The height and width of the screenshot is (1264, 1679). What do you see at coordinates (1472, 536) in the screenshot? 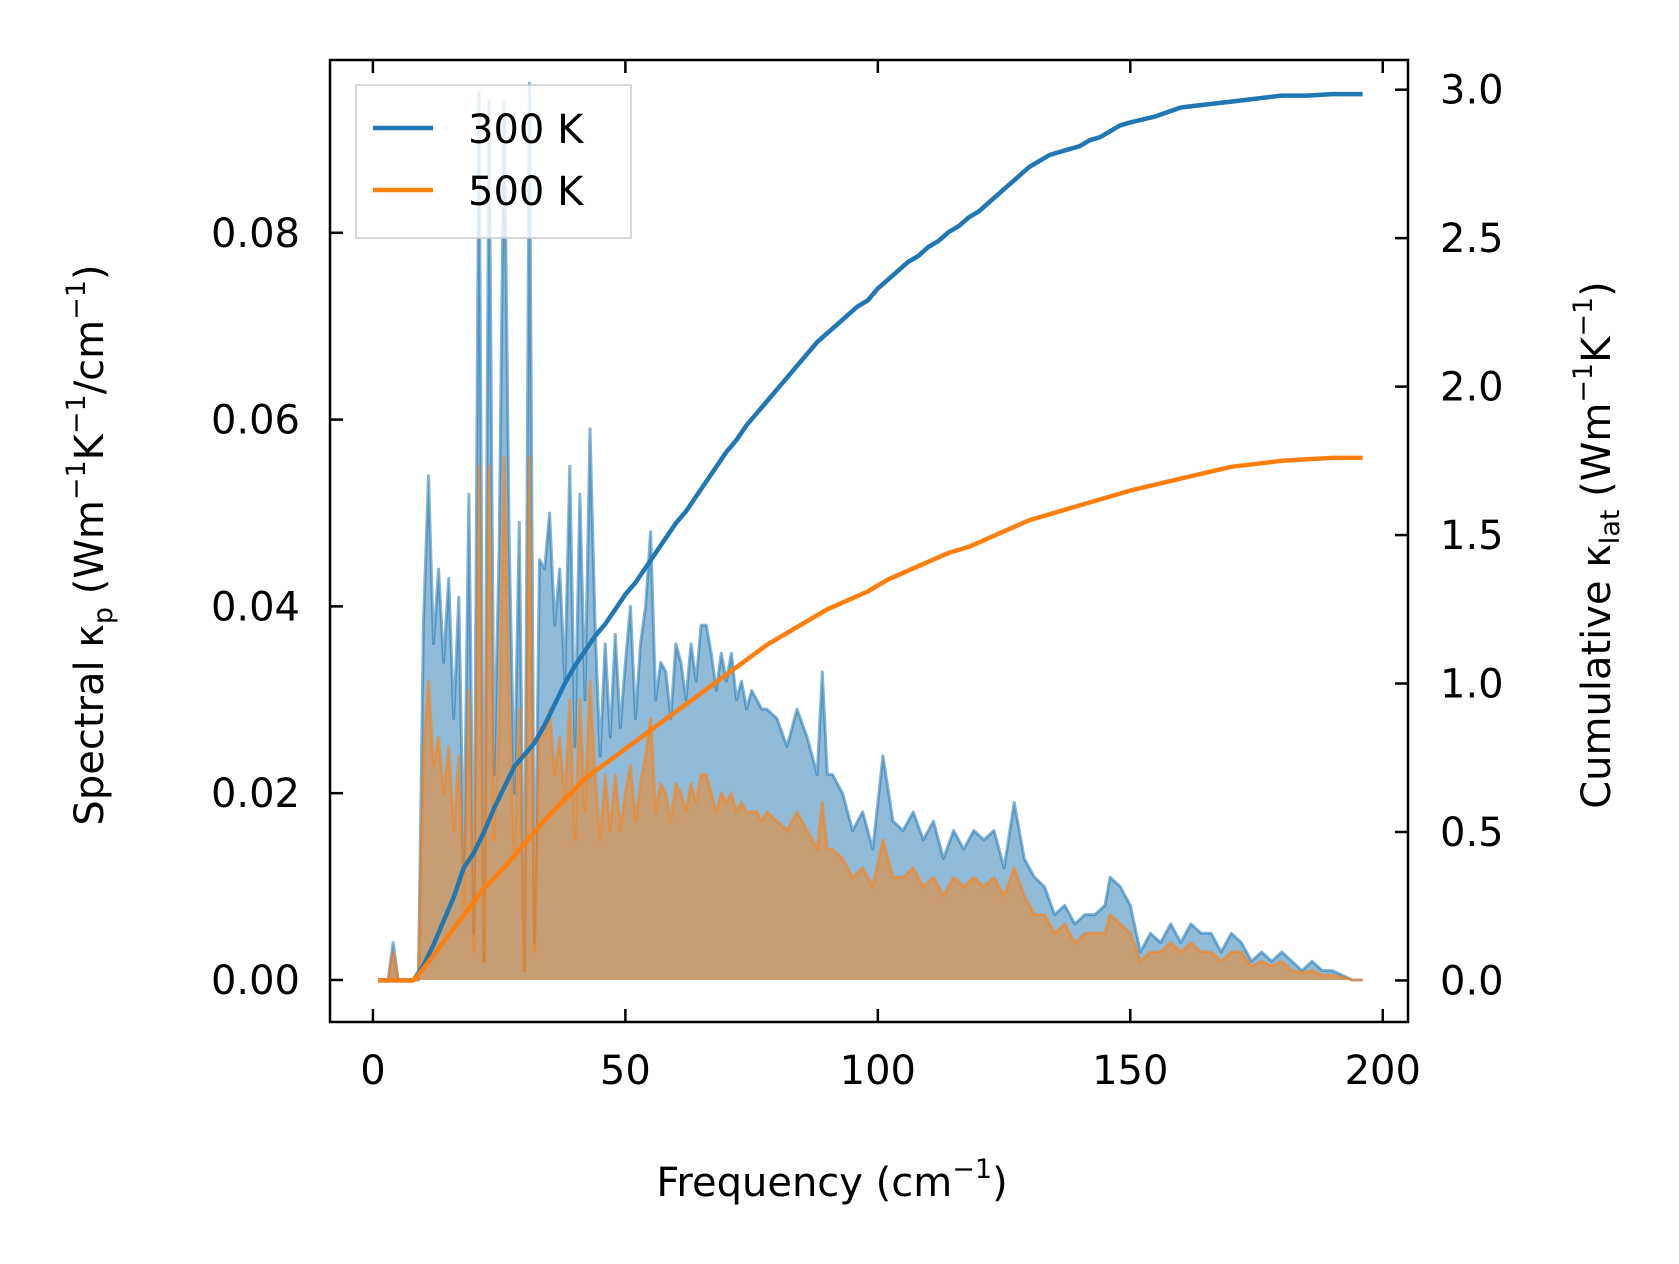
I see `y-right-tick-label: 1.5` at bounding box center [1472, 536].